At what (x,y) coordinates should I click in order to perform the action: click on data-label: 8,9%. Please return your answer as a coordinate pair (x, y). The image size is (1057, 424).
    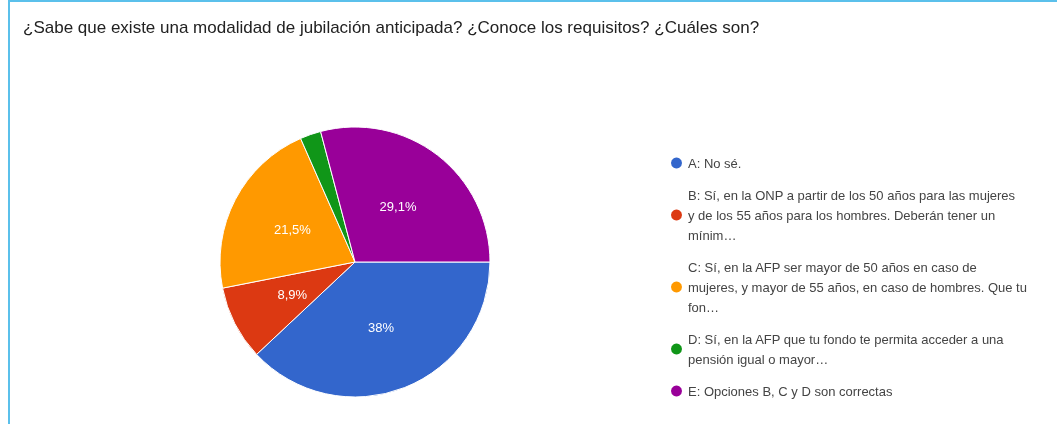
    Looking at the image, I should click on (292, 294).